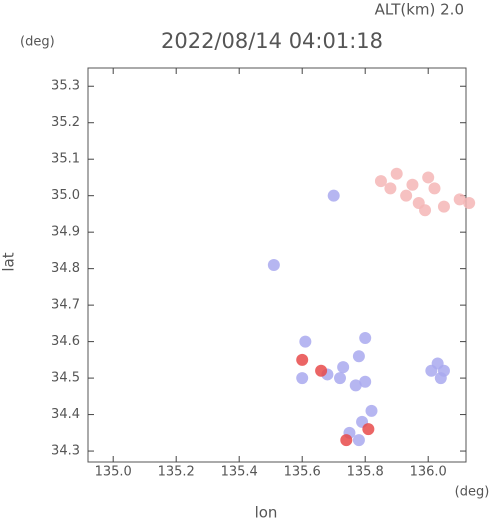  Describe the element at coordinates (113, 472) in the screenshot. I see `x-tick-label: 135.0` at that location.